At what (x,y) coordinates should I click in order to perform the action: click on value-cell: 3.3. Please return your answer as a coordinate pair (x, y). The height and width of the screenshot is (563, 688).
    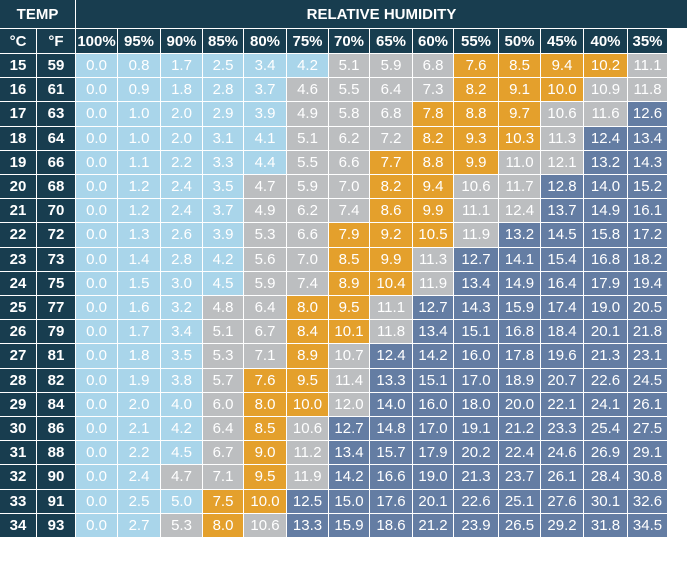
    Looking at the image, I should click on (223, 162).